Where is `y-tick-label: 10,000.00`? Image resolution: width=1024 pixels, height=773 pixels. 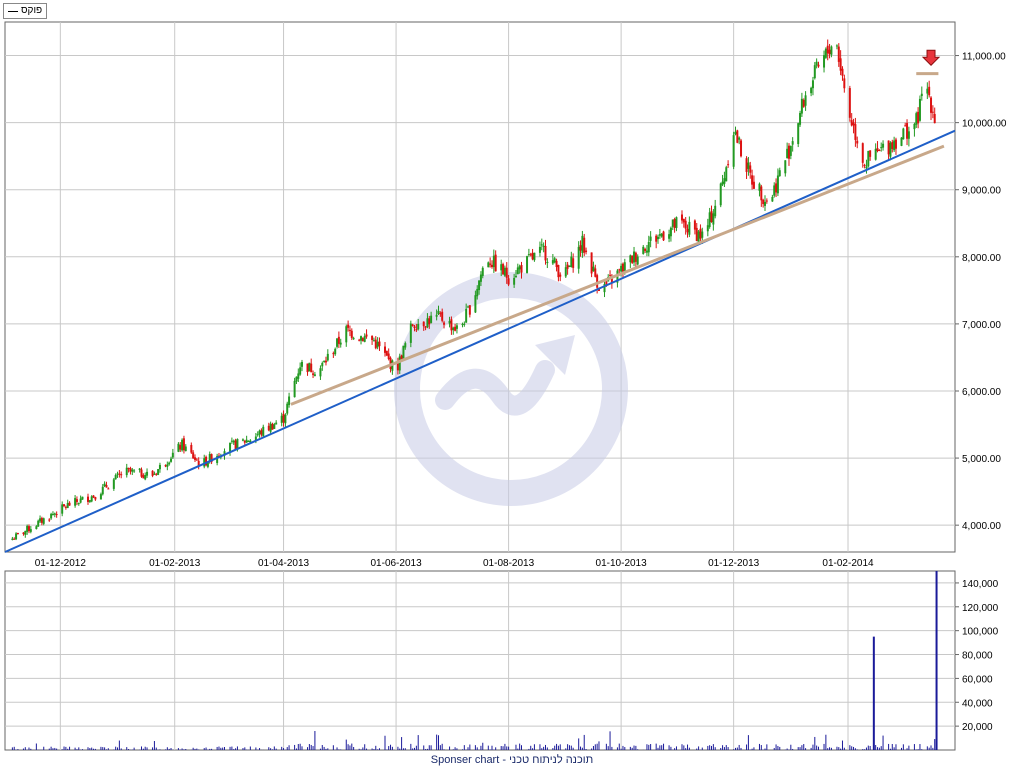
y-tick-label: 10,000.00 is located at coordinates (984, 124).